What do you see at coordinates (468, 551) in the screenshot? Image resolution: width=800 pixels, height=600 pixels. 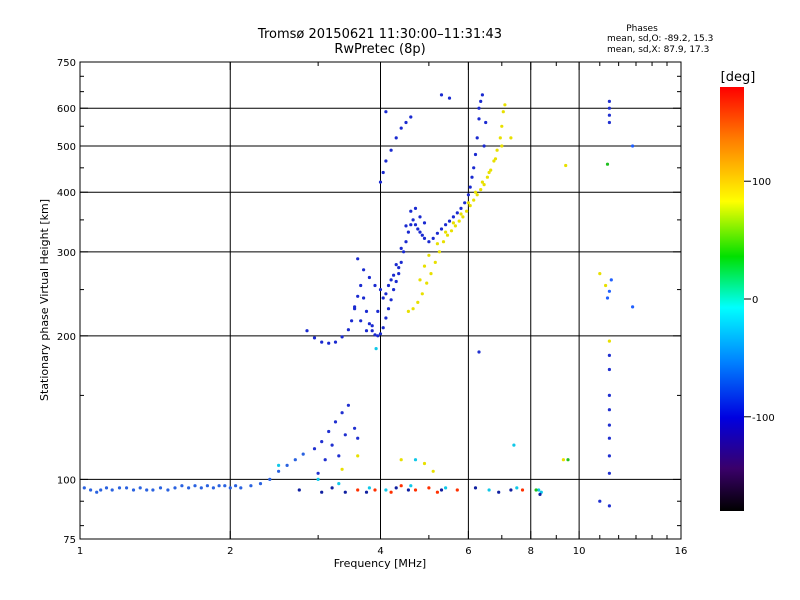 I see `x-tick-label: 6` at bounding box center [468, 551].